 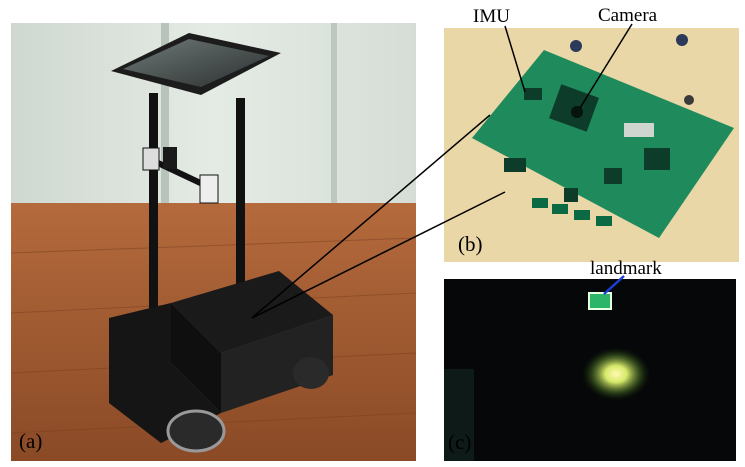 I want to click on pole-right, so click(x=240, y=198).